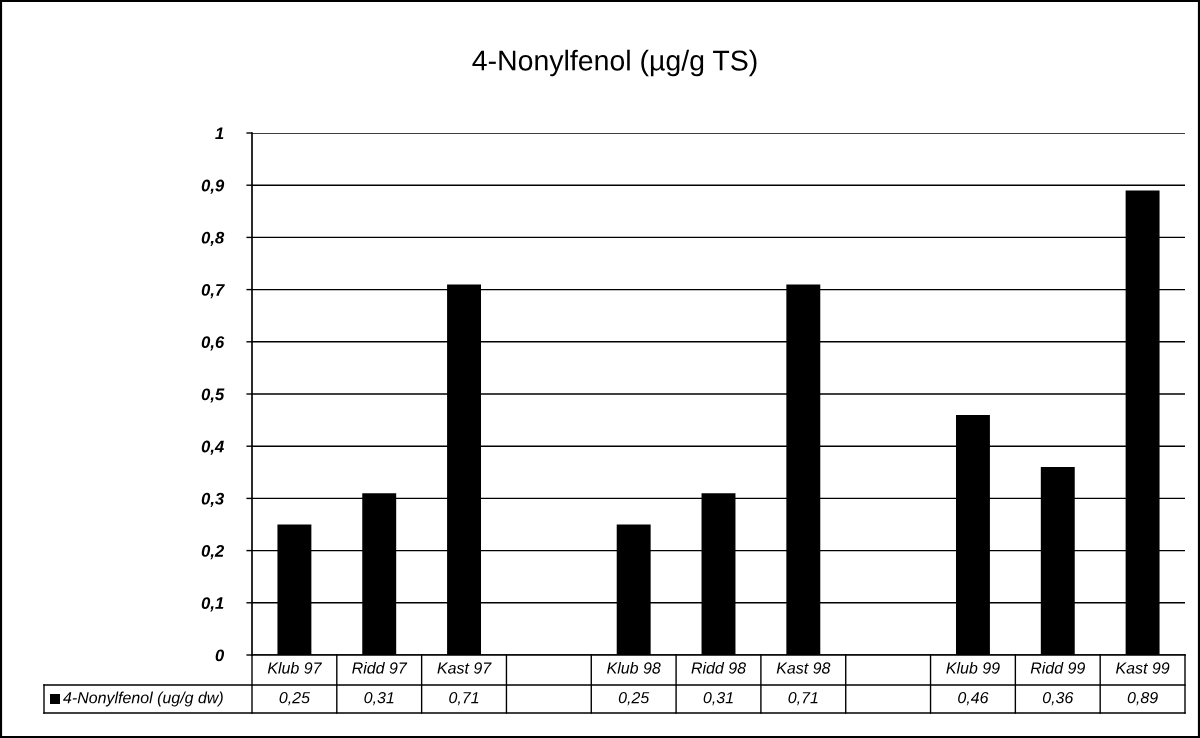  I want to click on x-tick-label: Klub 99, so click(973, 667).